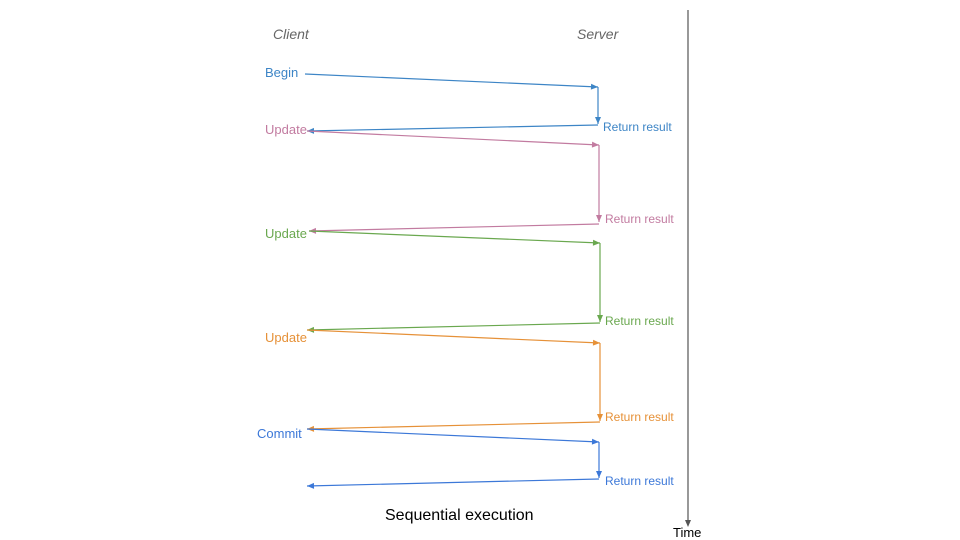  I want to click on request-label-commit: Commit, so click(279, 433).